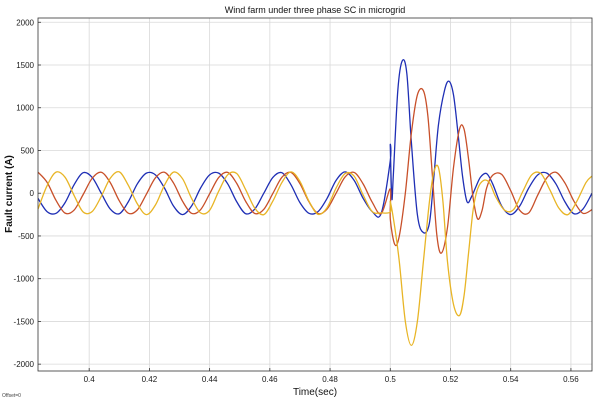 Image resolution: width=595 pixels, height=400 pixels. What do you see at coordinates (26, 236) in the screenshot?
I see `y-tick-label: -500` at bounding box center [26, 236].